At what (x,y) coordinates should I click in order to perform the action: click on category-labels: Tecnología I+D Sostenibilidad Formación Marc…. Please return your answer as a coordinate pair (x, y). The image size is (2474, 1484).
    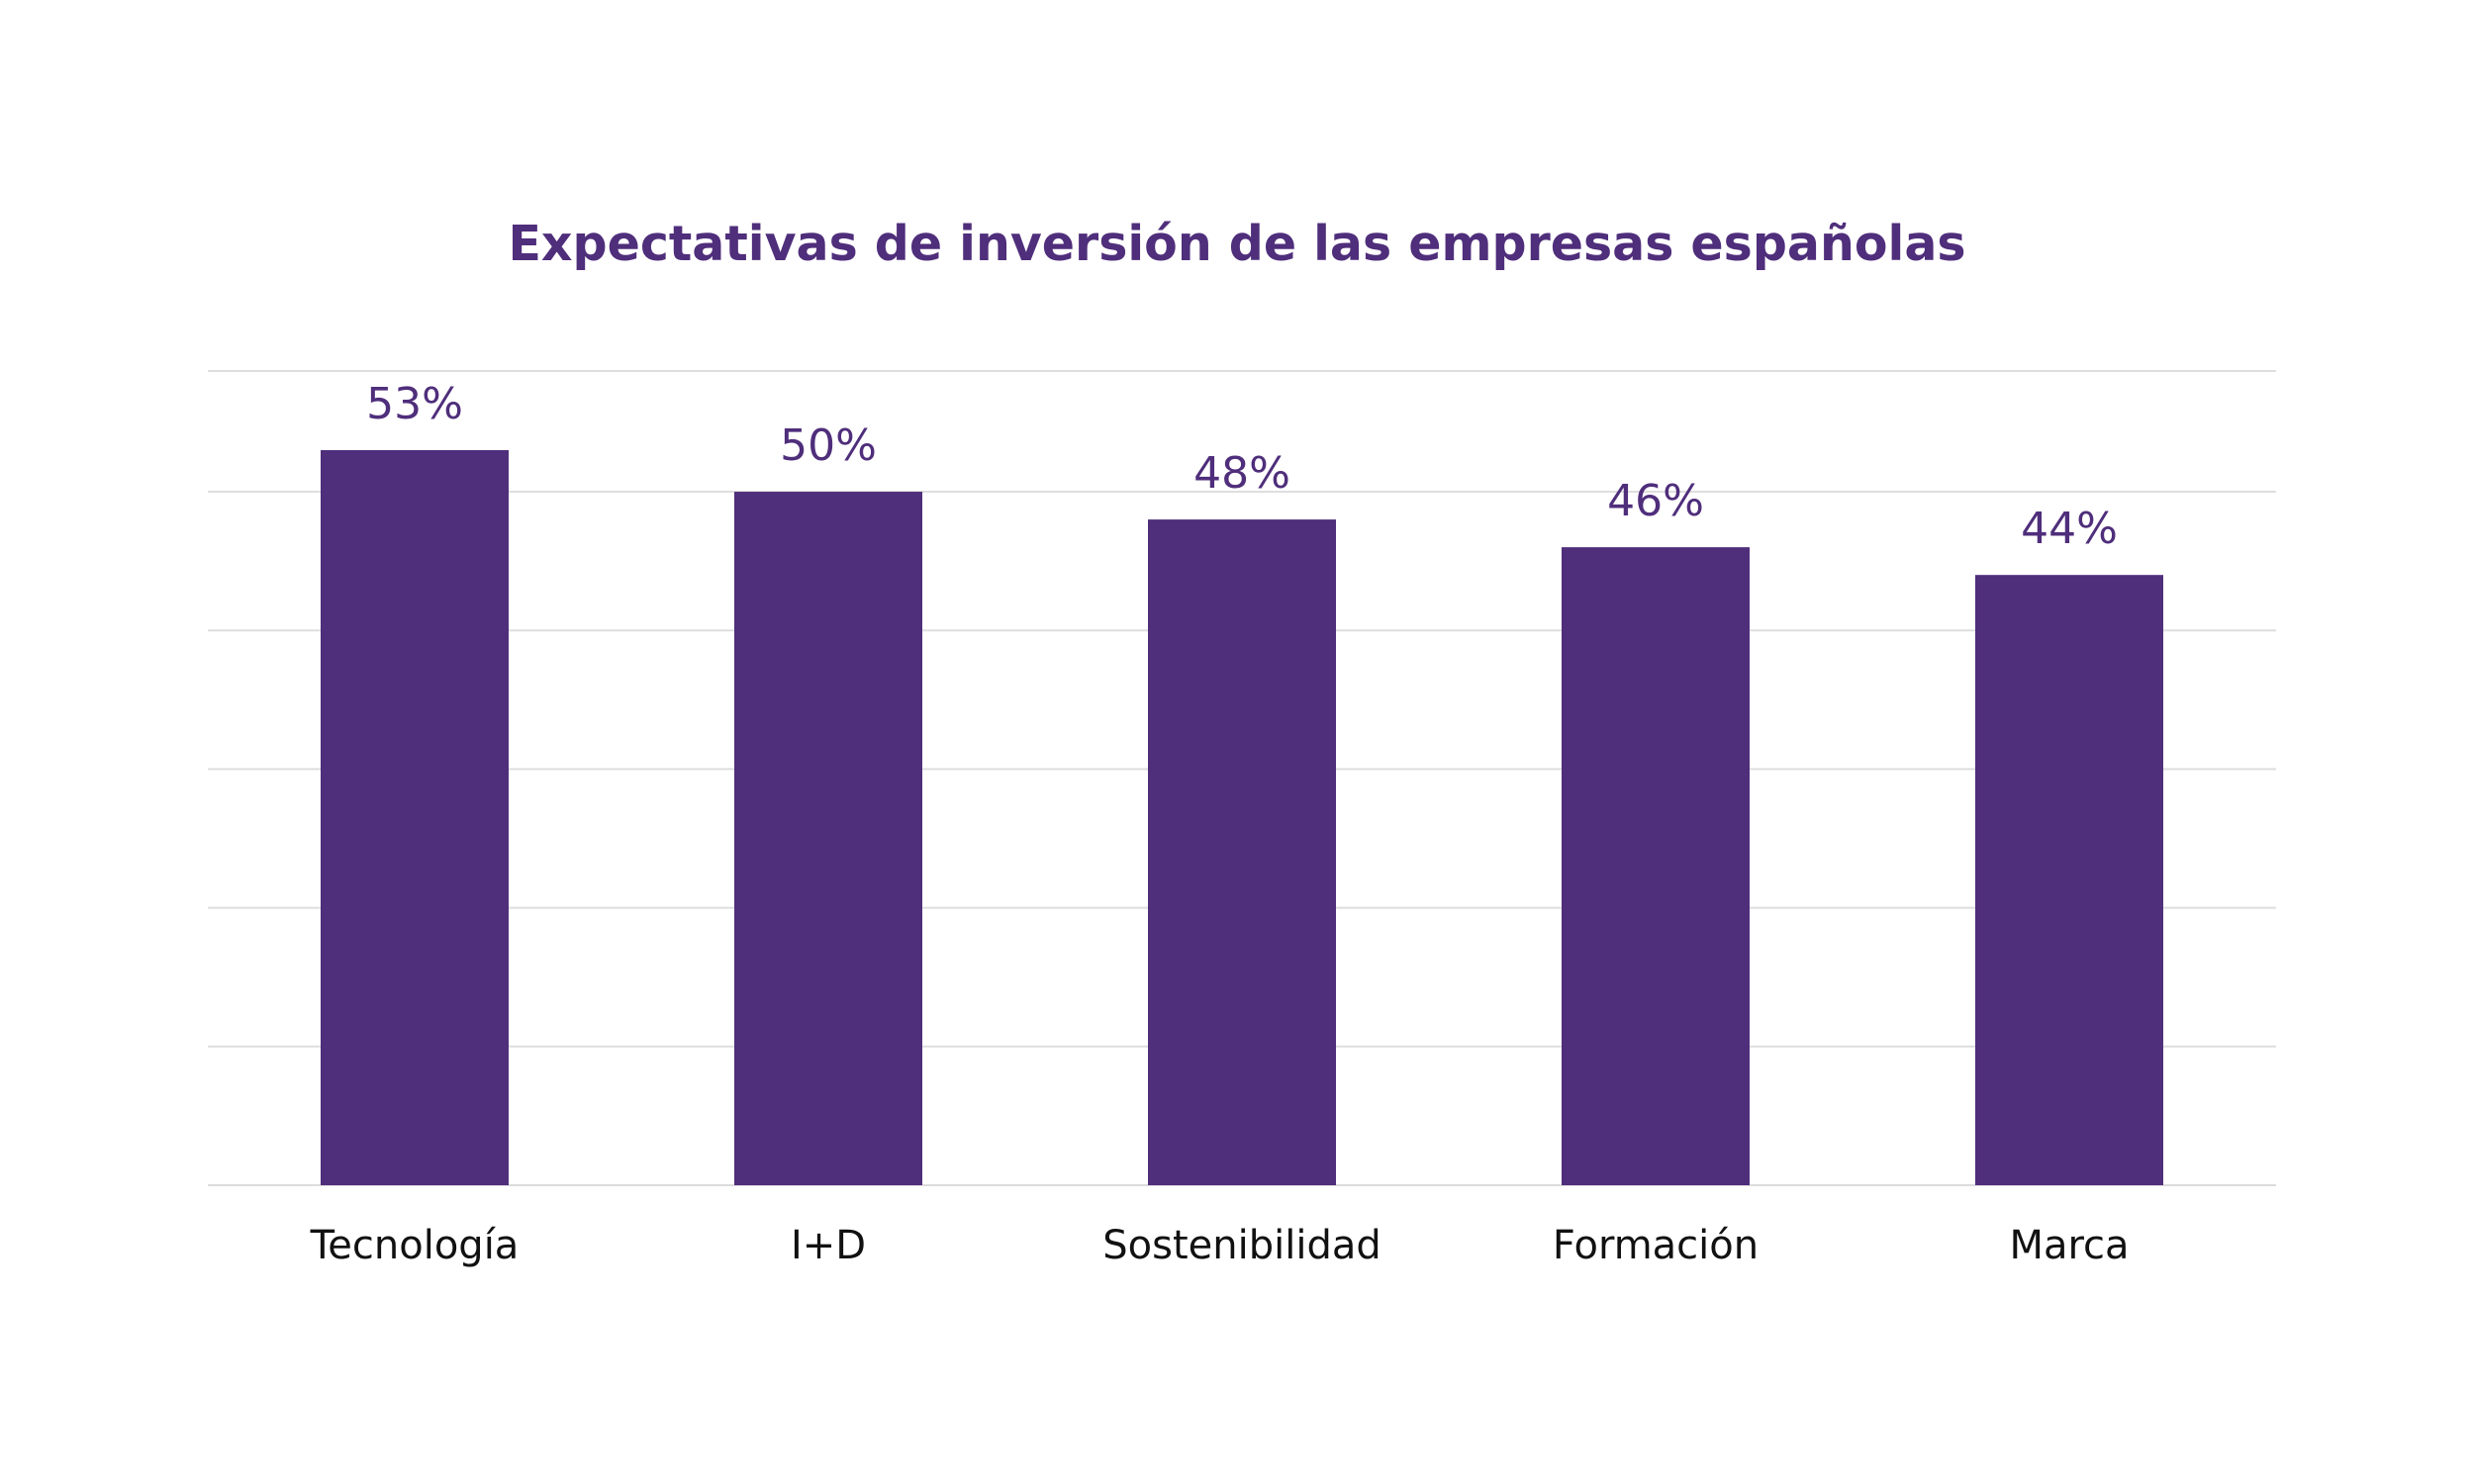
    Looking at the image, I should click on (1220, 1245).